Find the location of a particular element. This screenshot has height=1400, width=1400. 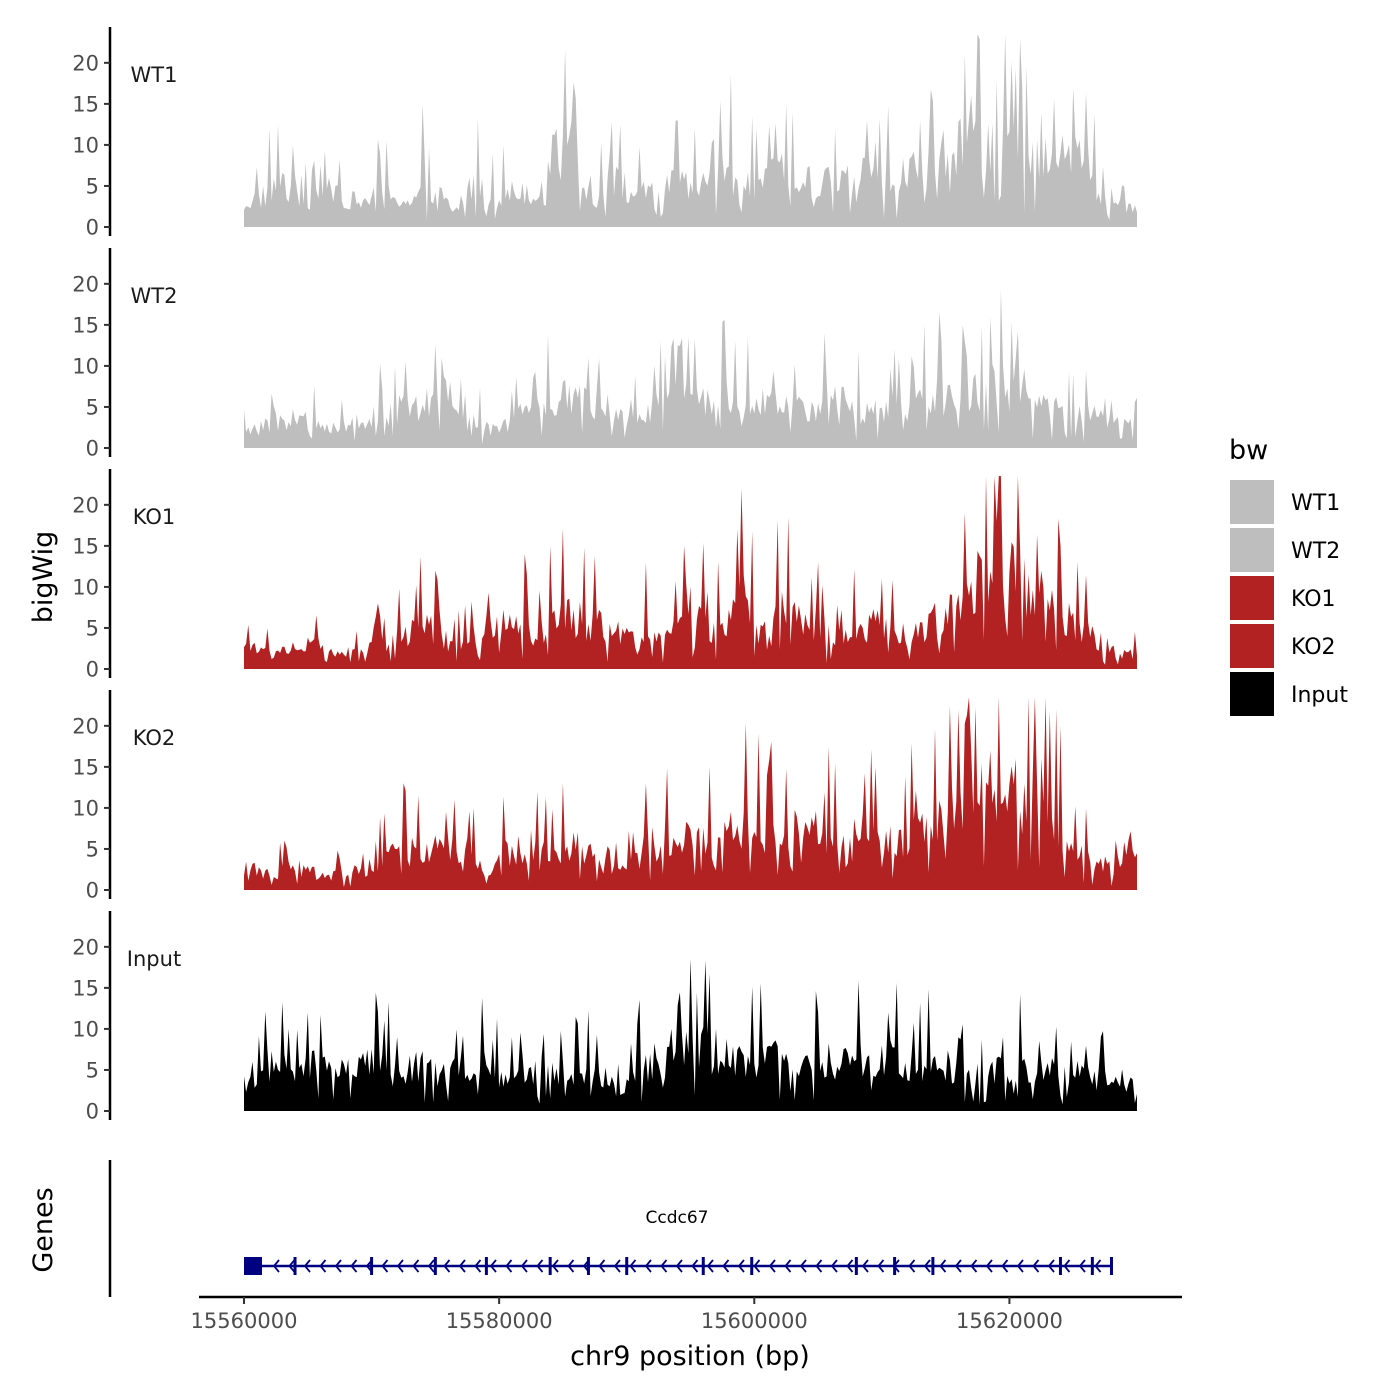

track-panel-wt1: 0 5 10 15 20 WT1 is located at coordinates (604, 133).